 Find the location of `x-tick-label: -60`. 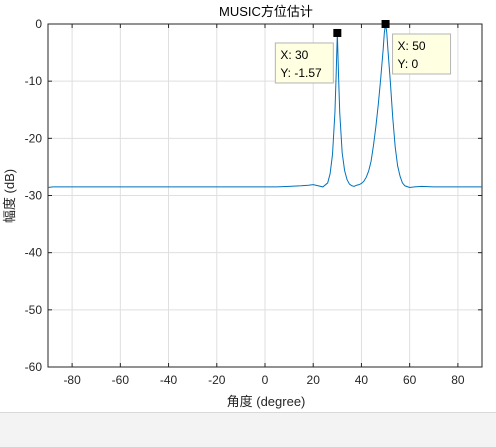

x-tick-label: -60 is located at coordinates (121, 380).